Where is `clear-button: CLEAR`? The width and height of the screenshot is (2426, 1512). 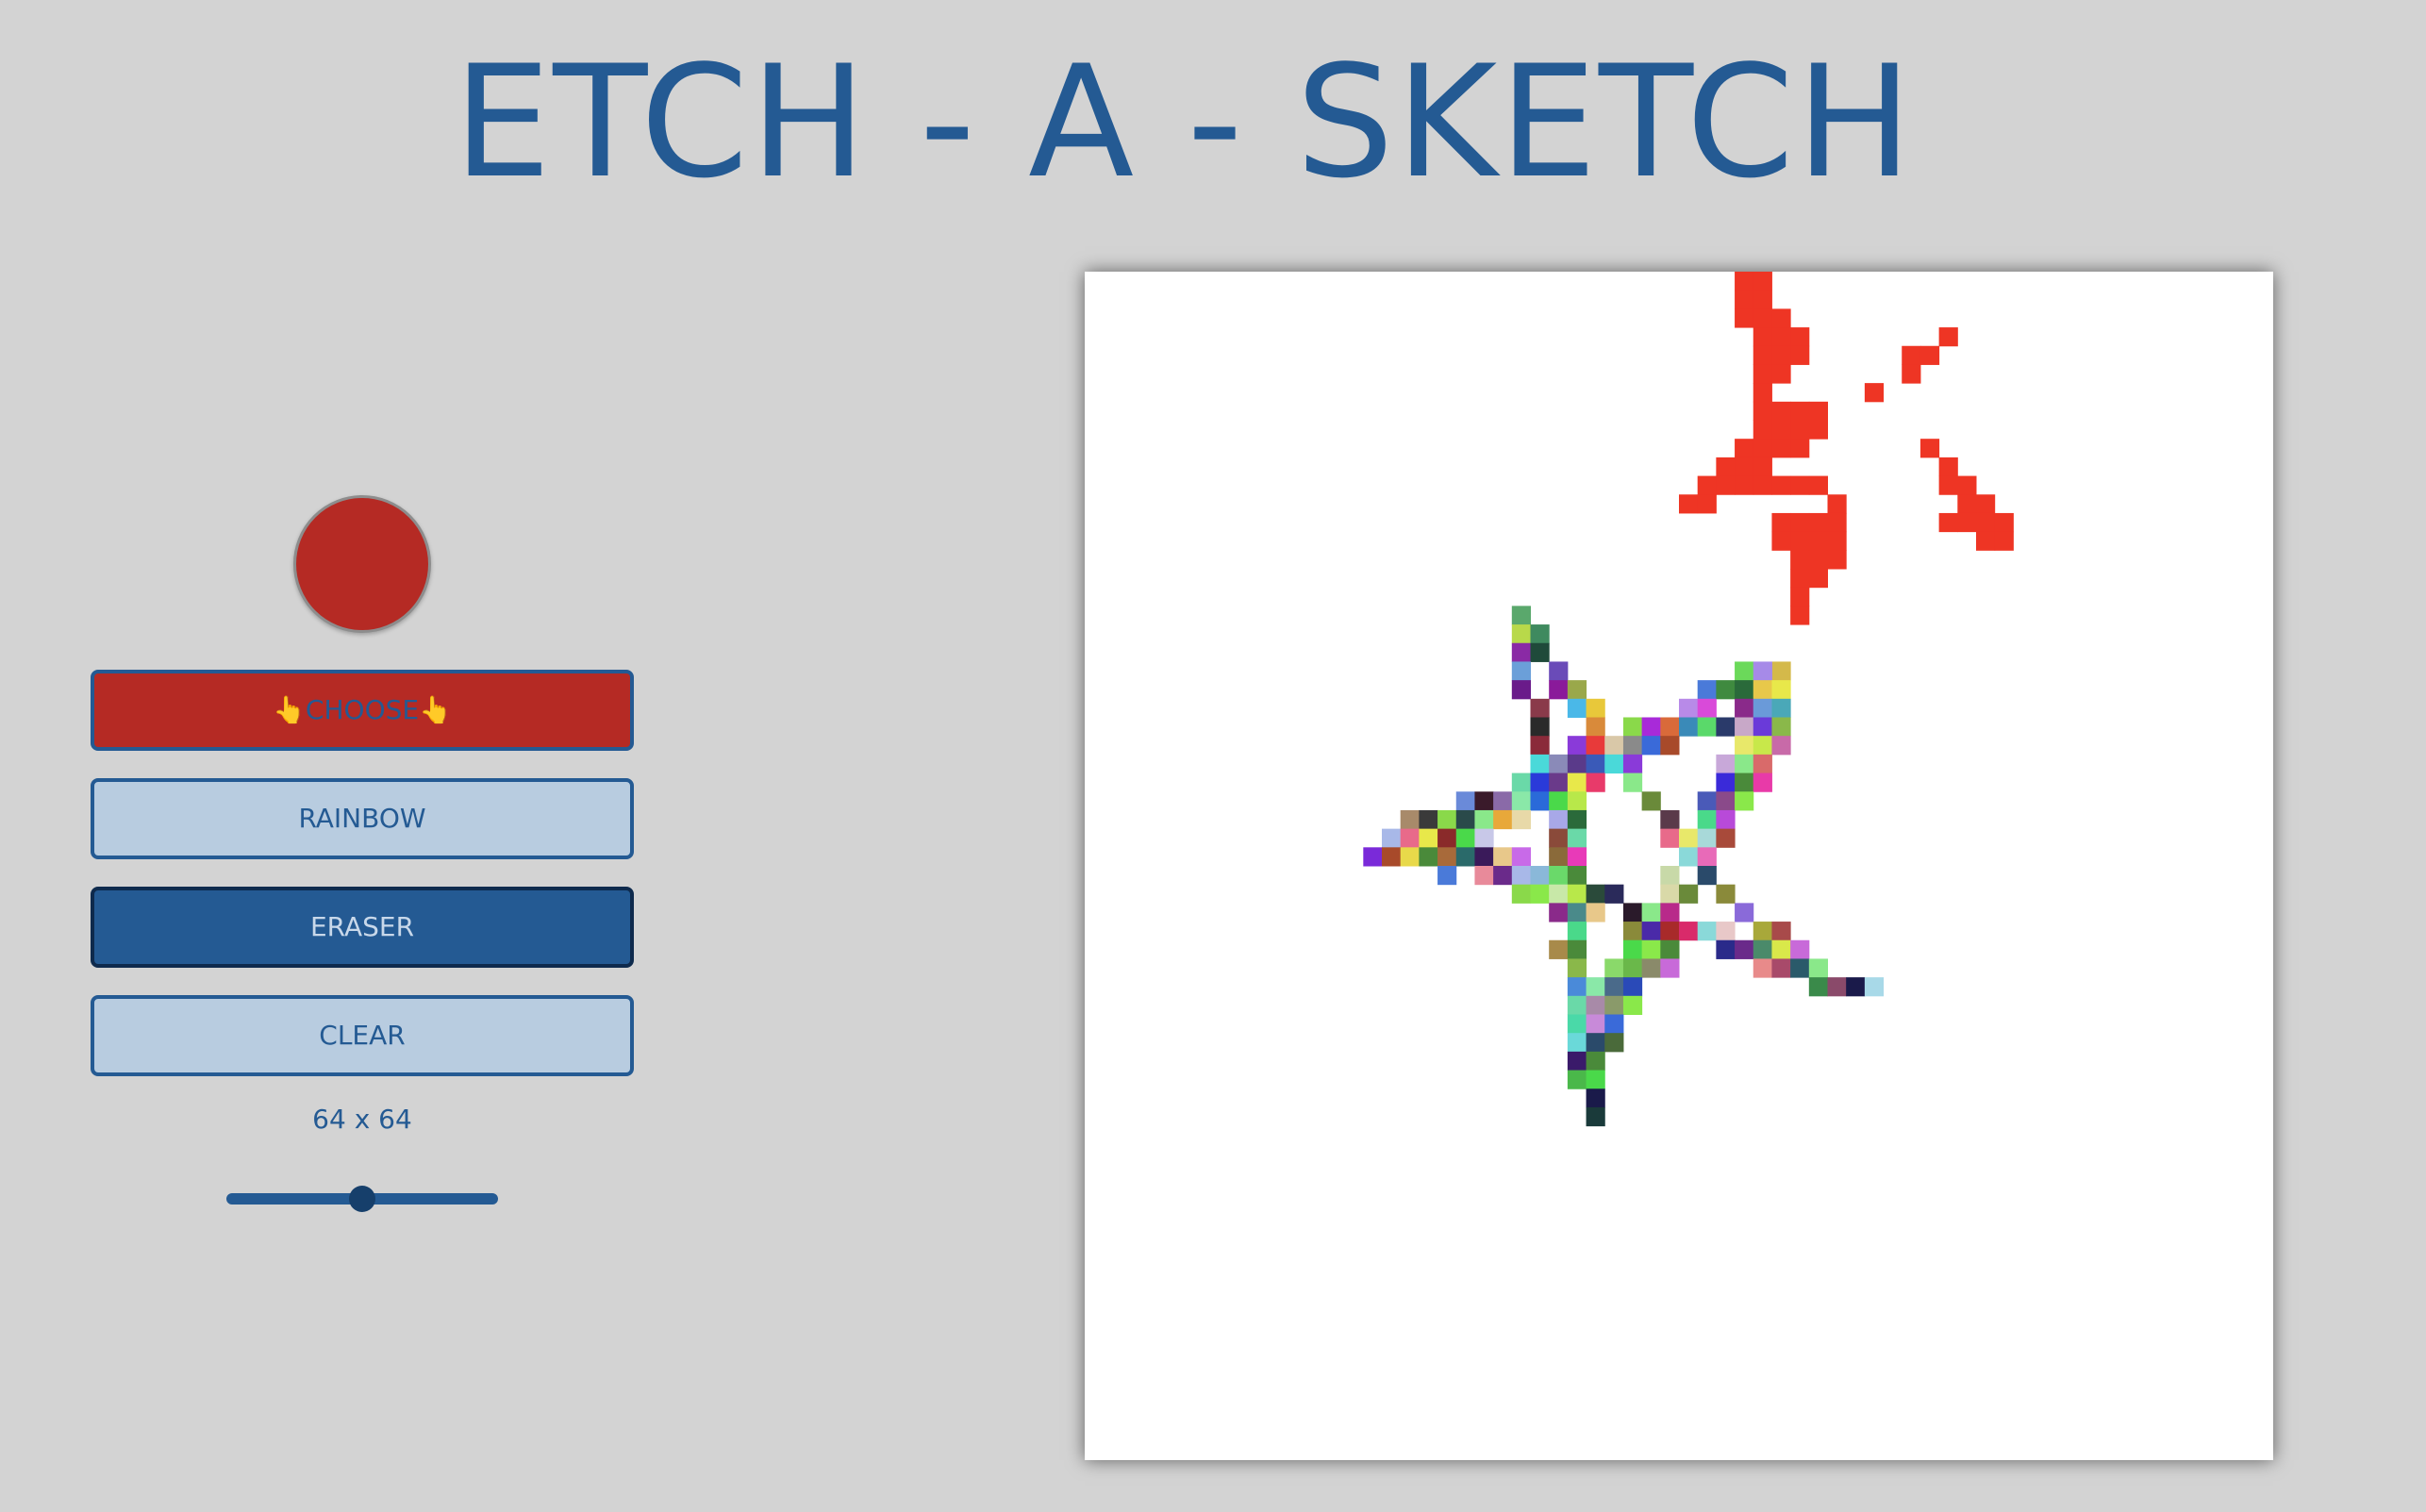 clear-button: CLEAR is located at coordinates (362, 1035).